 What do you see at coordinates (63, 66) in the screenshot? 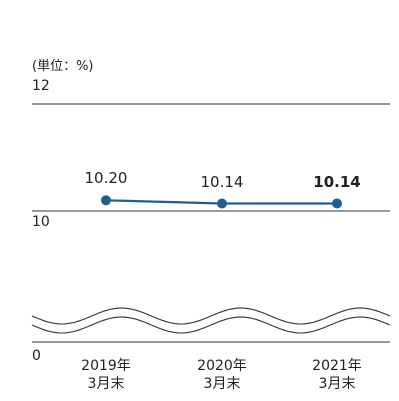
I see `unit-label: (単位：%)` at bounding box center [63, 66].